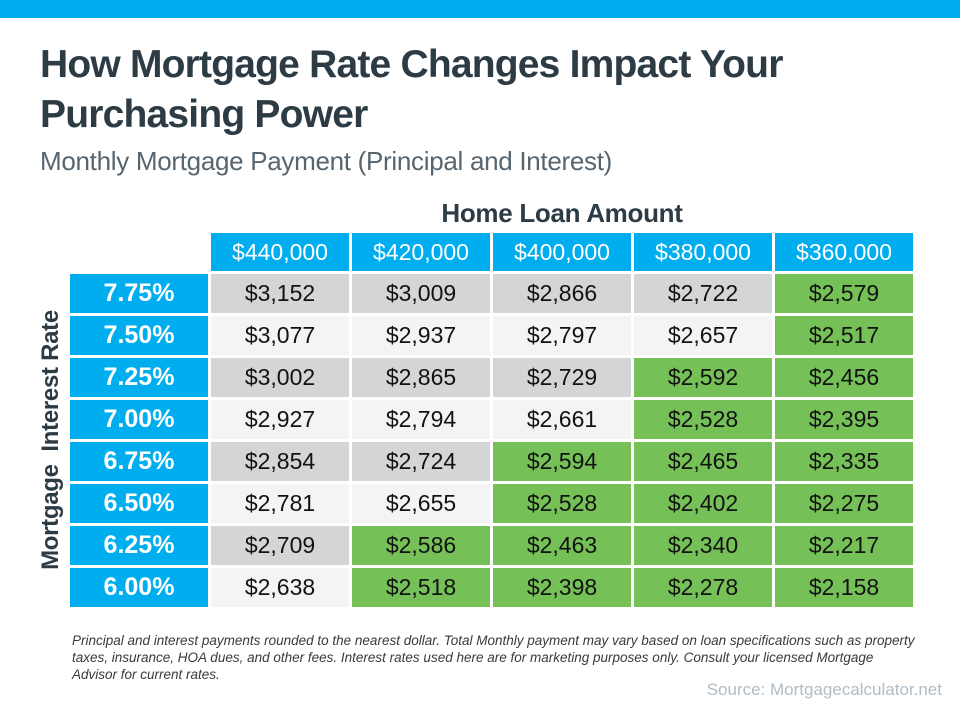 The height and width of the screenshot is (720, 960). I want to click on payment-cell: $2,927, so click(280, 419).